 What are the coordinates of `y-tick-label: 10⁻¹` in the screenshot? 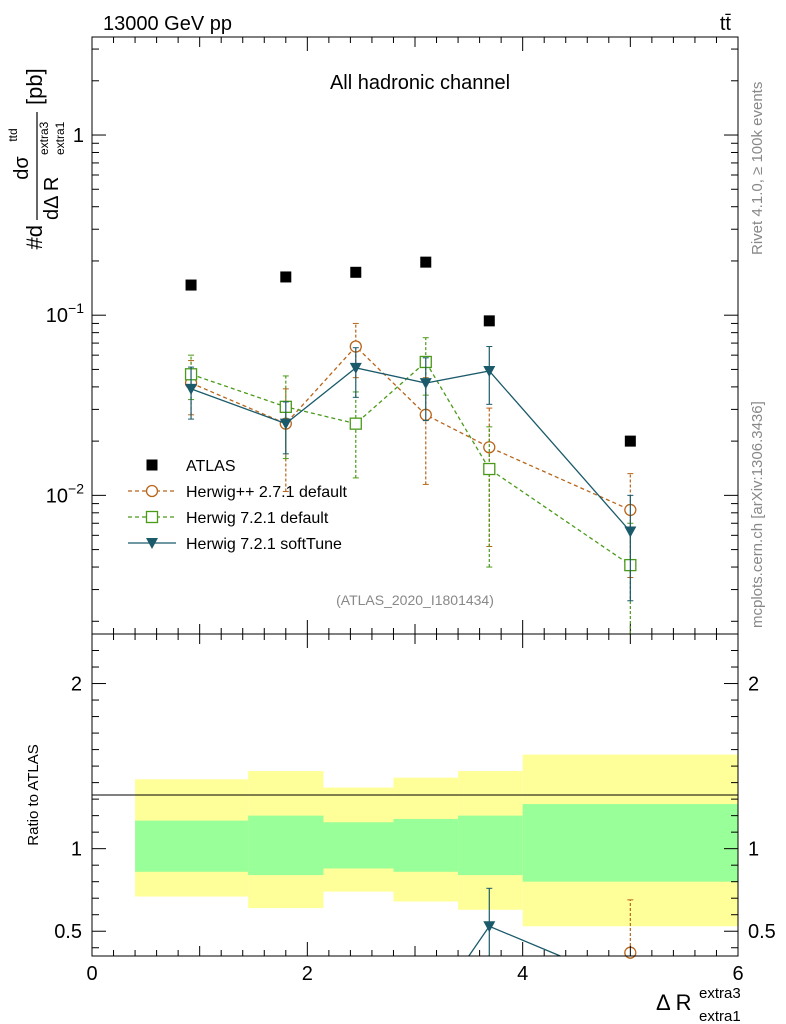 It's located at (65, 313).